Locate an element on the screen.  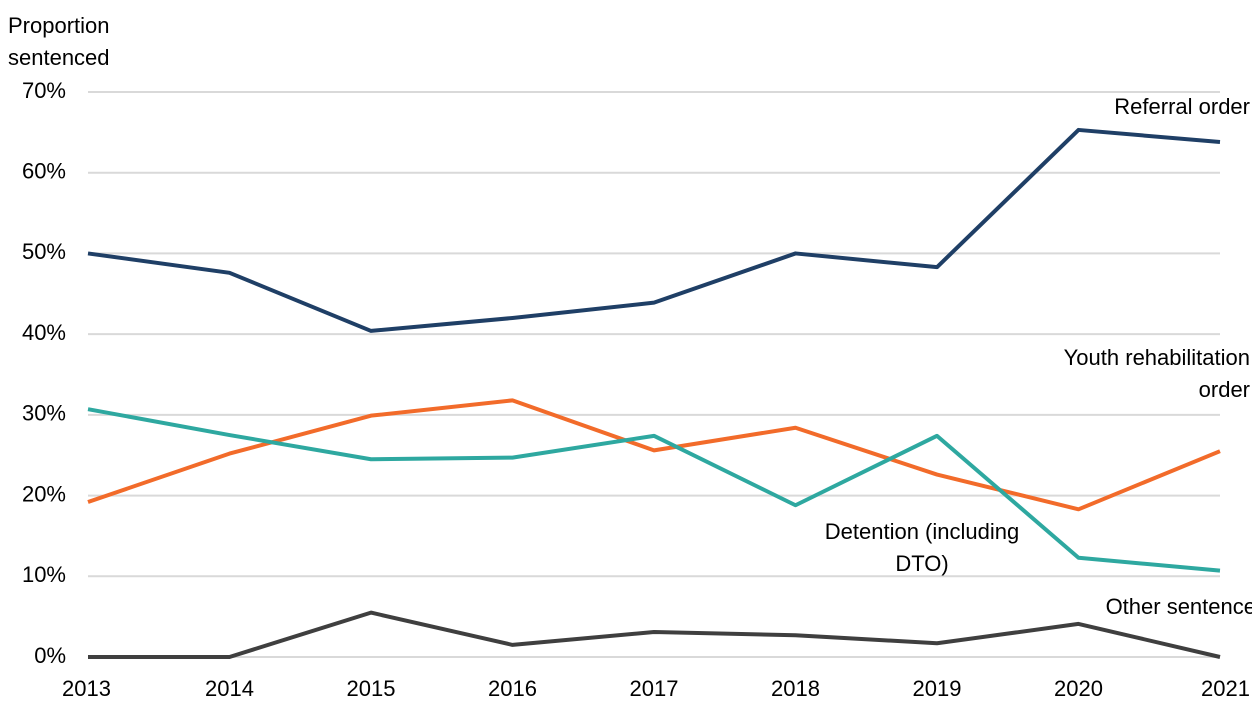
x-tick-label: 2013 is located at coordinates (86, 688).